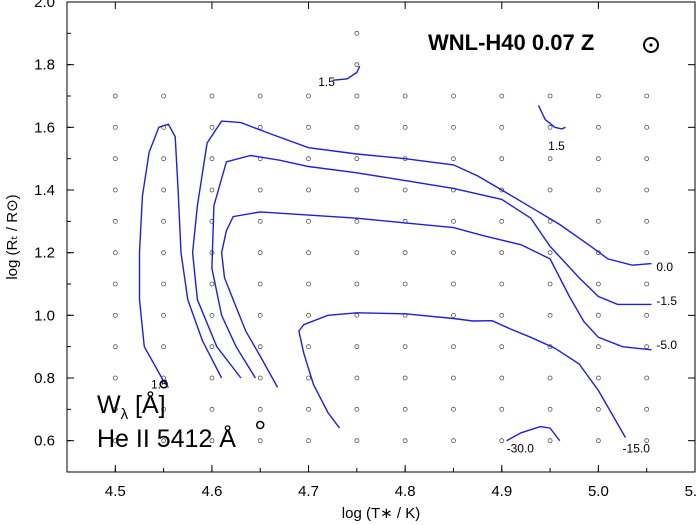 This screenshot has width=697, height=525. I want to click on legend-line-1-subscript: λ, so click(125, 414).